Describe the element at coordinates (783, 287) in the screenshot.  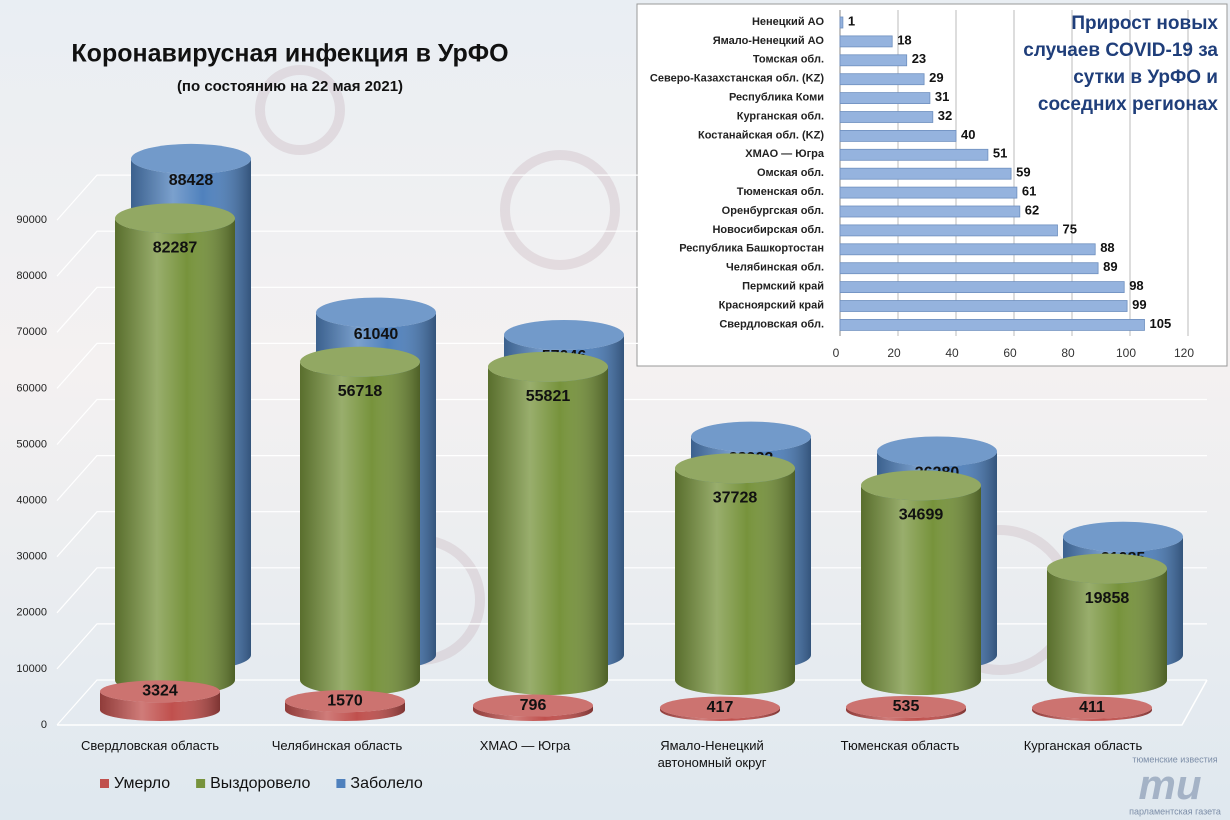
I see `y-tick-label: Пермский край` at that location.